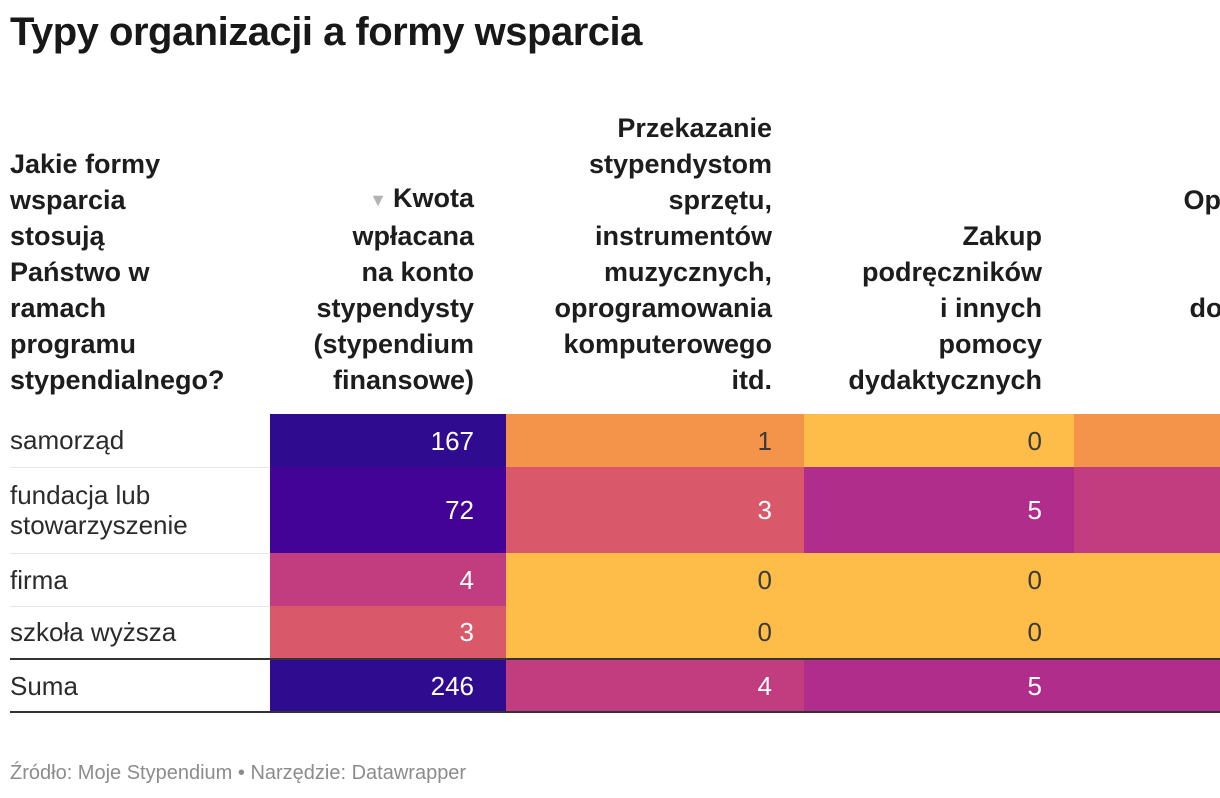  Describe the element at coordinates (687, 272) in the screenshot. I see `column-header-line: muzycznych,` at that location.